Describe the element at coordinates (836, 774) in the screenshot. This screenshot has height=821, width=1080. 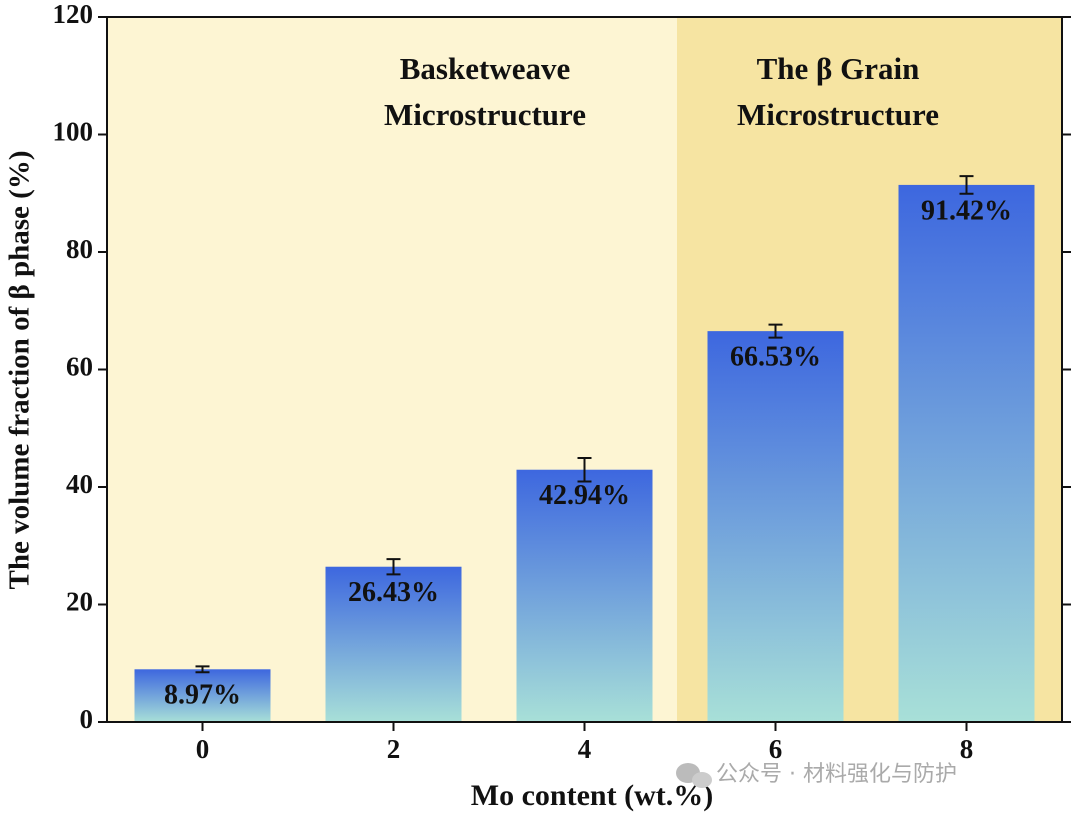
I see `watermark: 公众号 · 材料强化与防护` at that location.